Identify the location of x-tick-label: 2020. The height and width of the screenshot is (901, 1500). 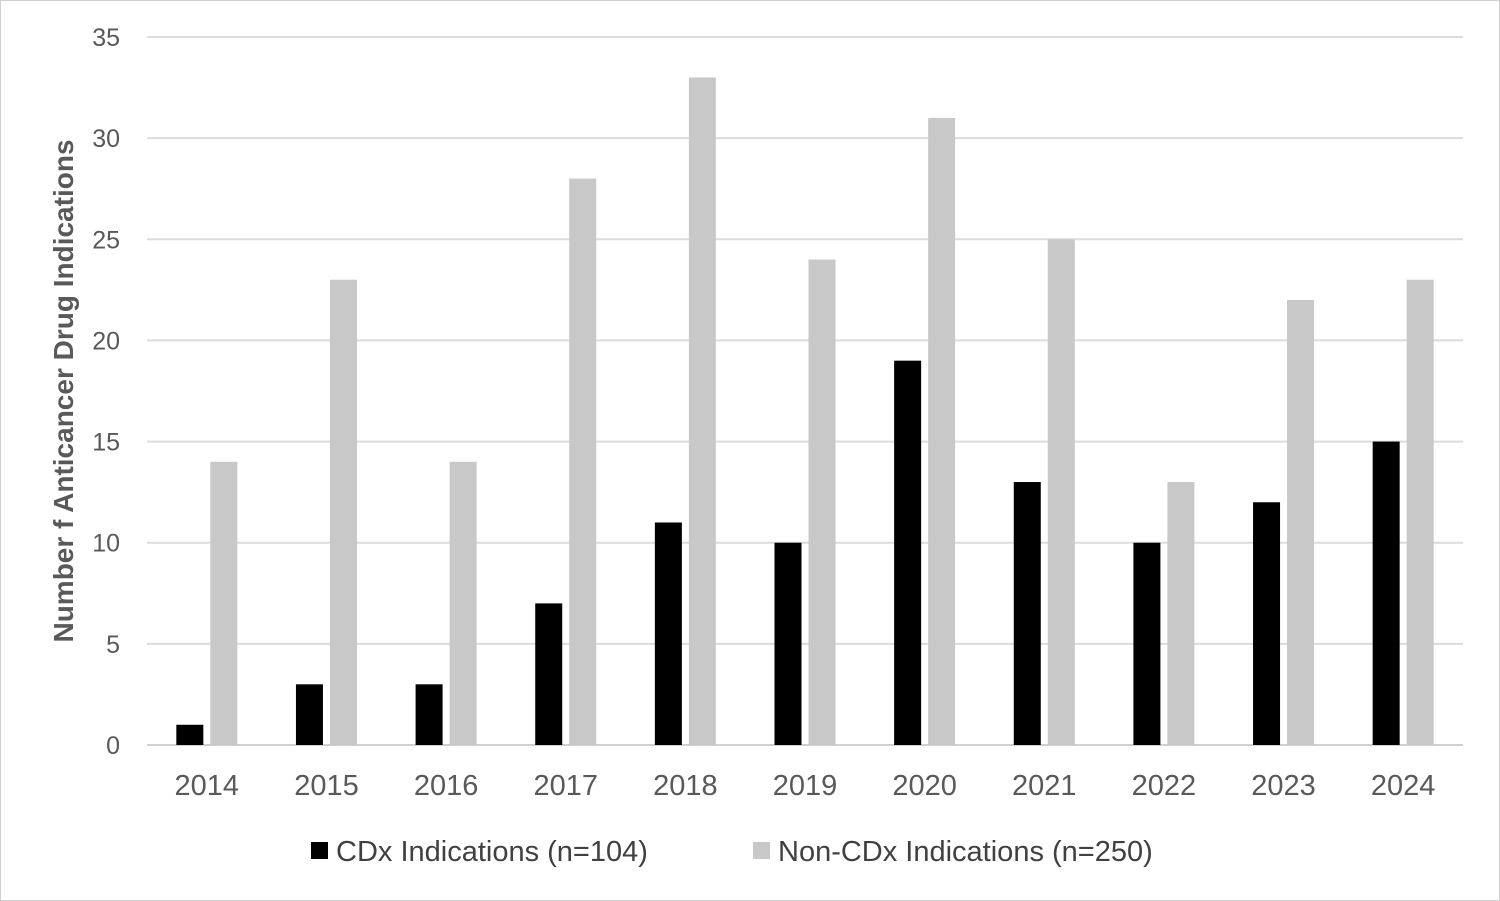
(924, 786).